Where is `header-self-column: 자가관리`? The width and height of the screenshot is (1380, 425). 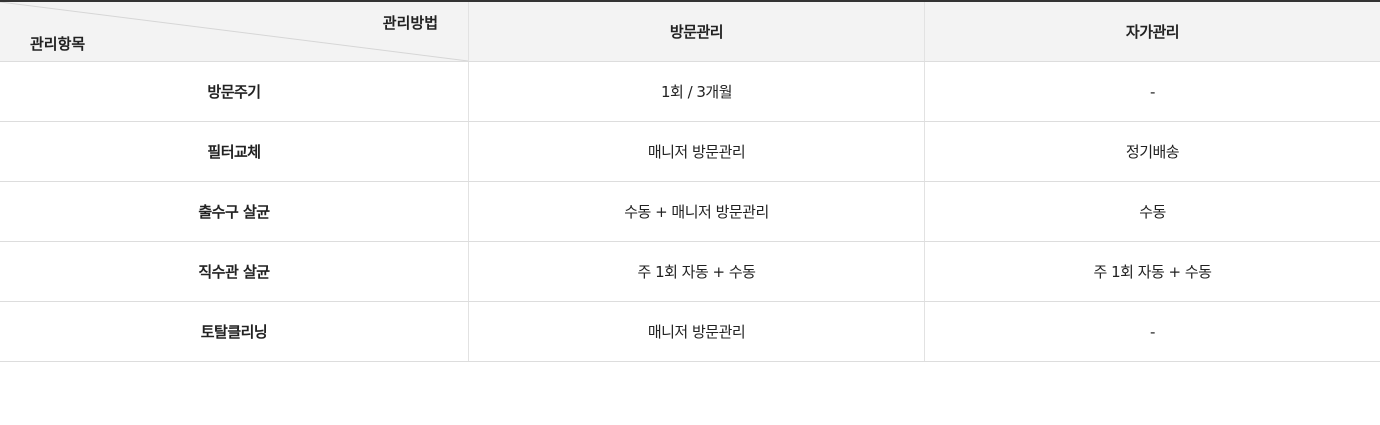 header-self-column: 자가관리 is located at coordinates (1152, 31).